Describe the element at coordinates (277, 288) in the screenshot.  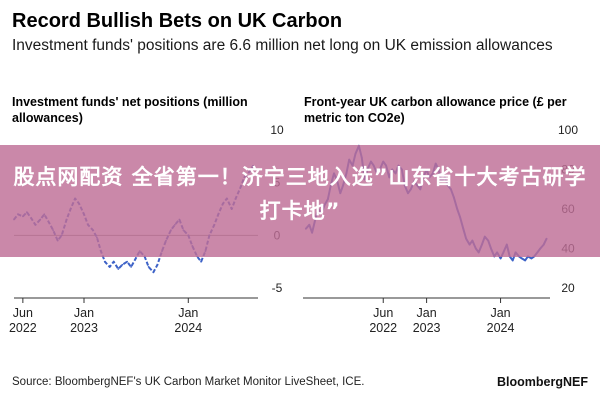
I see `y-tick-label: -5` at that location.